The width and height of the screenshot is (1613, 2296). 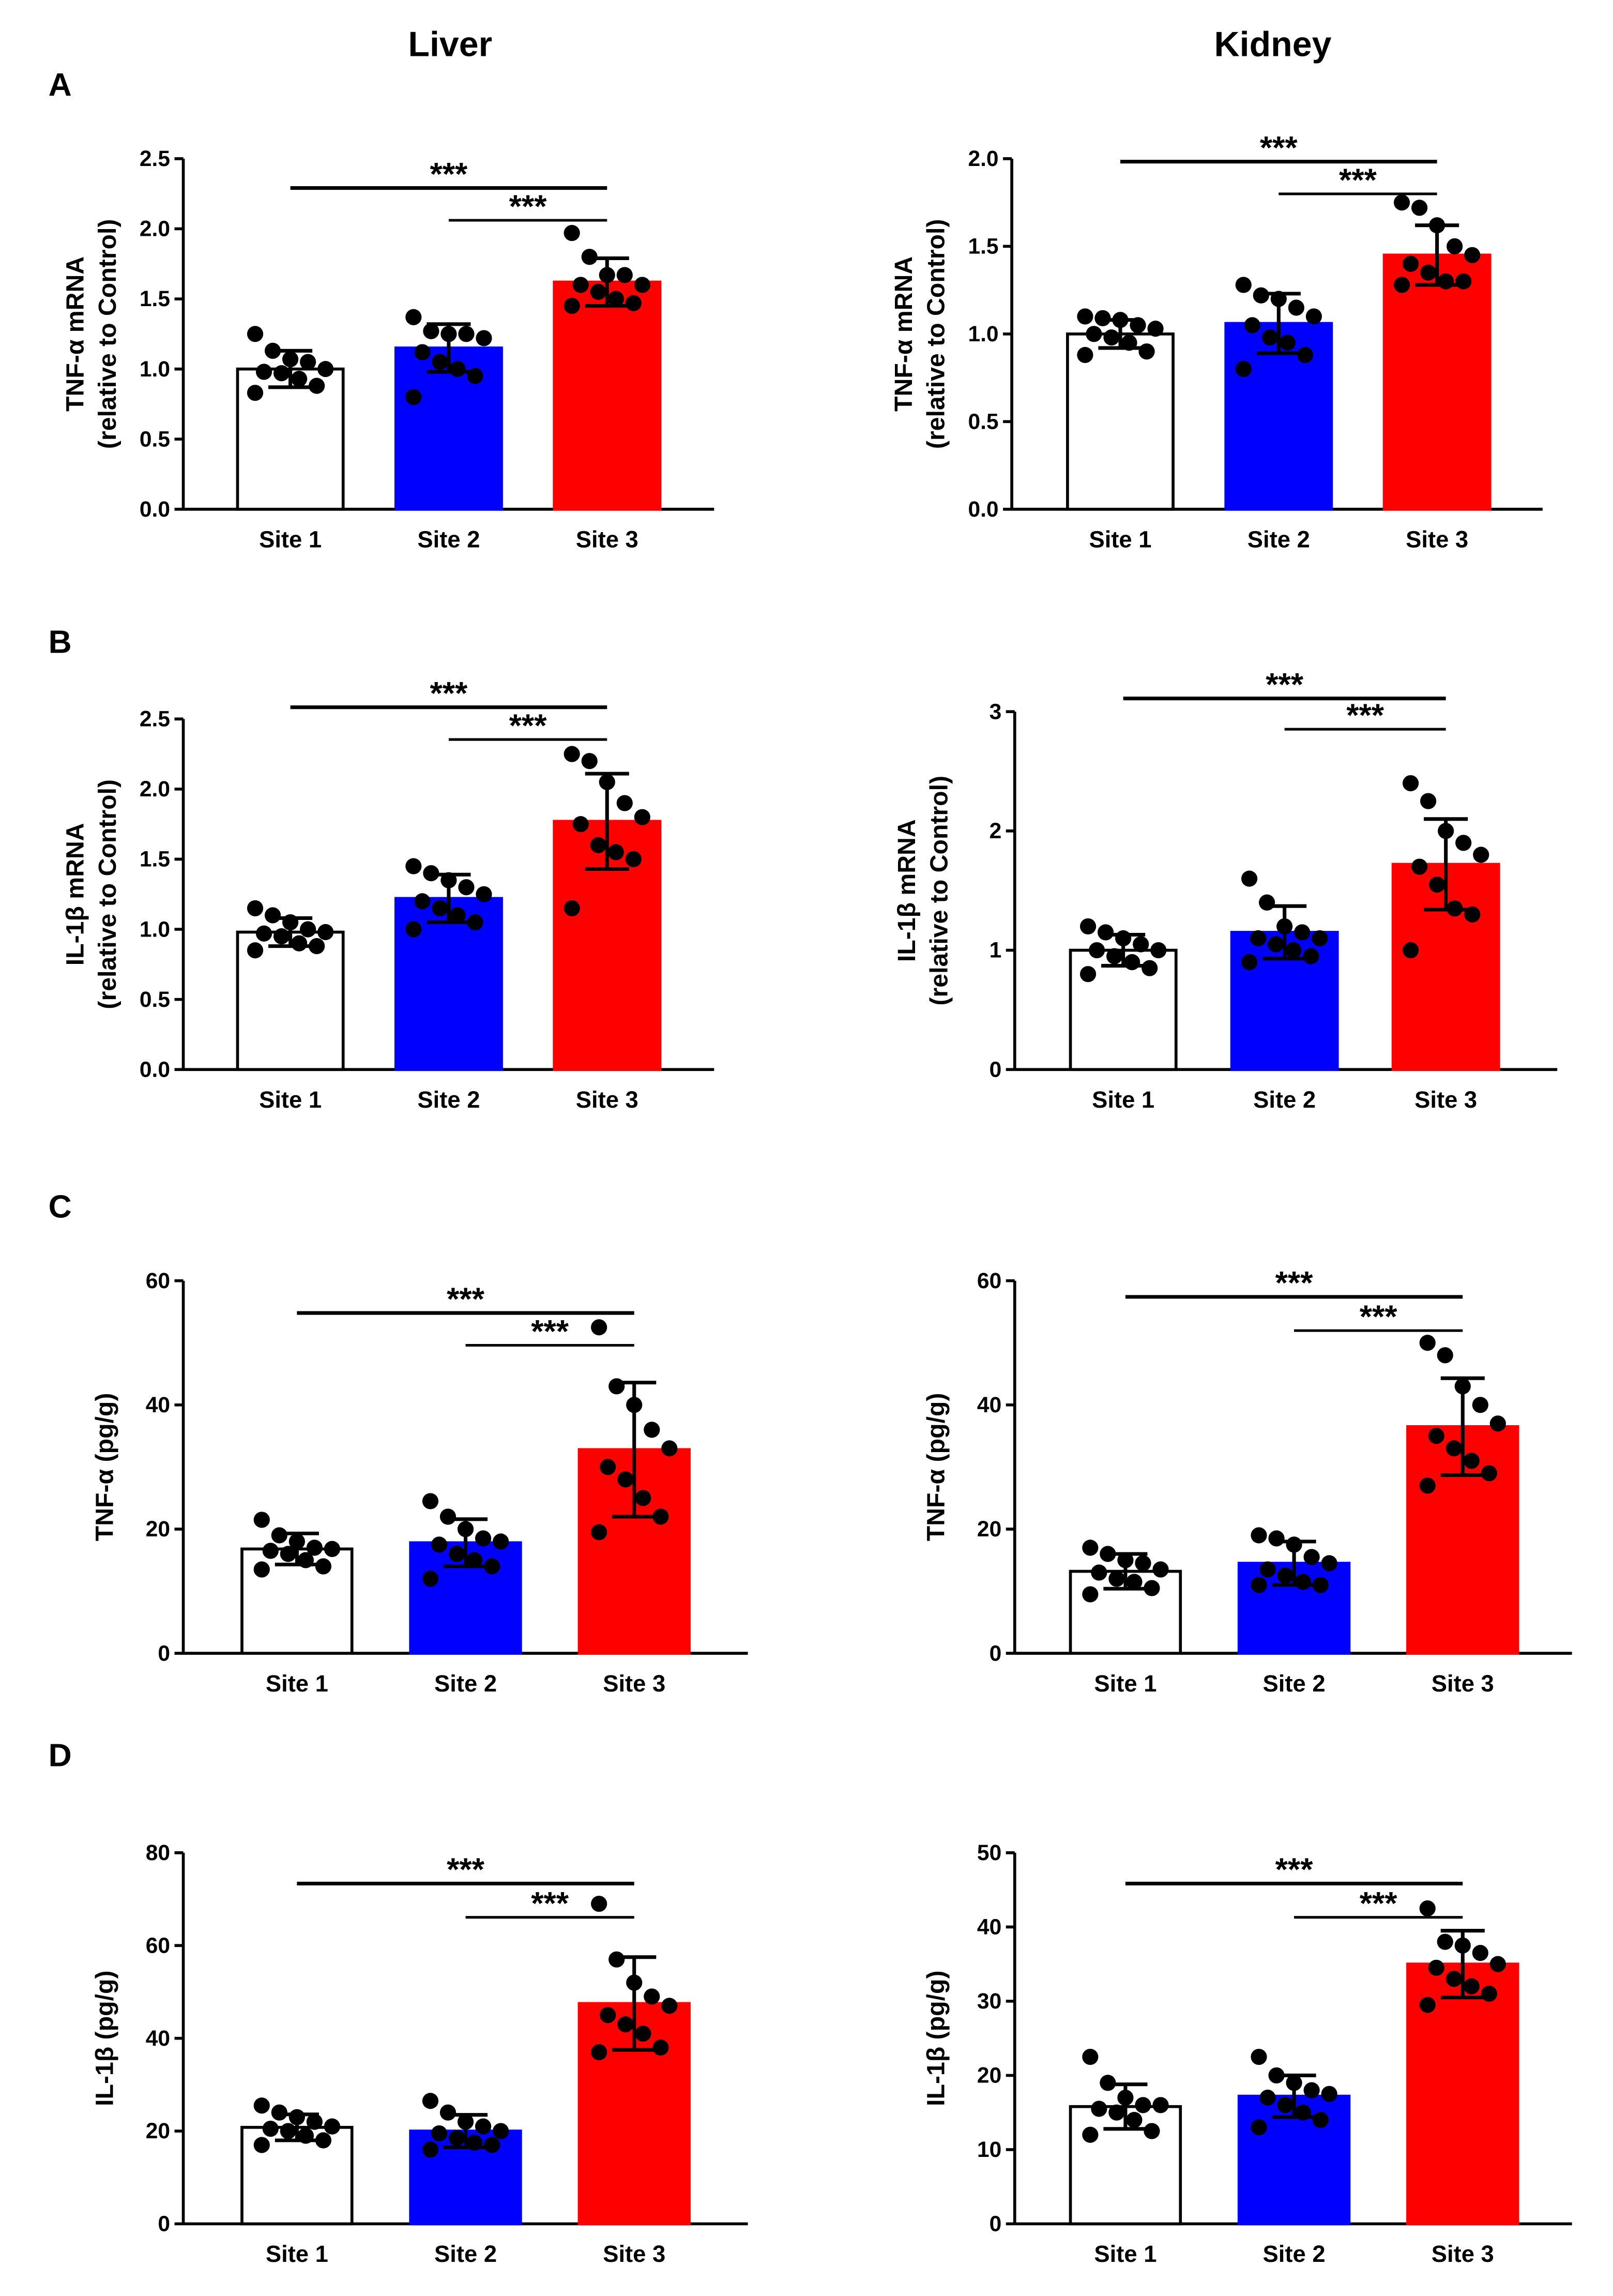 I want to click on panel-letter-d: D, so click(x=61, y=1756).